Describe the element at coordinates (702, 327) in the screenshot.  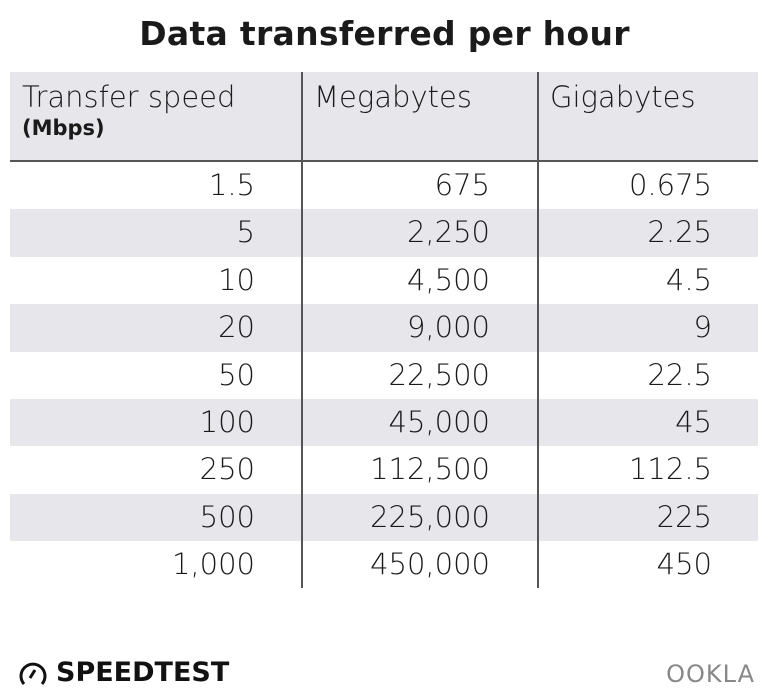
I see `table-cell: 9` at that location.